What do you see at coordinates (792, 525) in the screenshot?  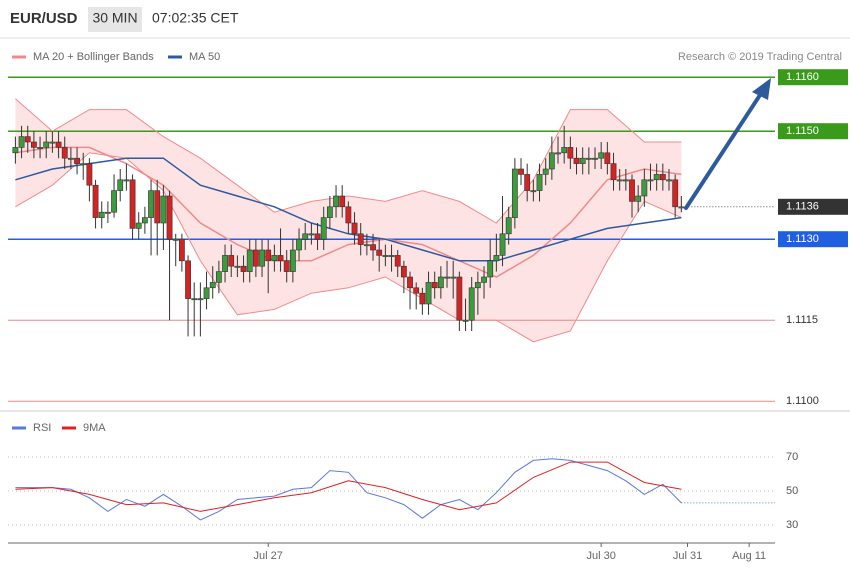 I see `rsi-tick-label: 30` at bounding box center [792, 525].